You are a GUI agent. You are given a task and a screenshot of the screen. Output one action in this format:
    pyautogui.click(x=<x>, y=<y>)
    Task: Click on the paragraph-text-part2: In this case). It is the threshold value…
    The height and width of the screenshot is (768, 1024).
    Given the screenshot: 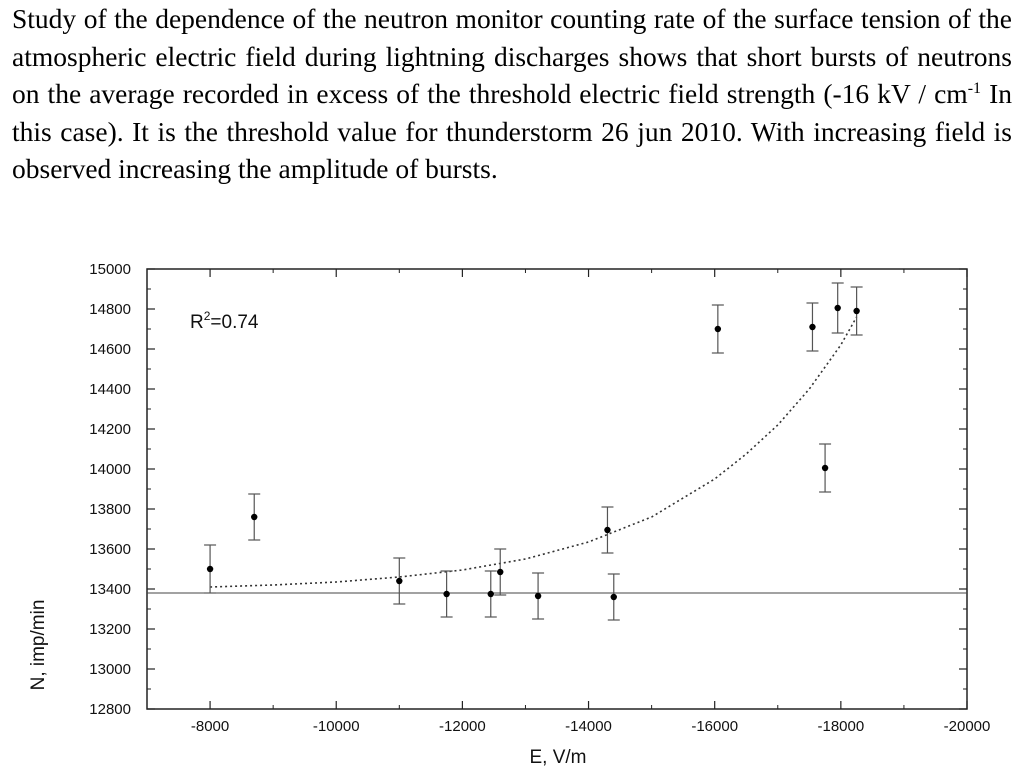 What is the action you would take?
    pyautogui.click(x=512, y=131)
    